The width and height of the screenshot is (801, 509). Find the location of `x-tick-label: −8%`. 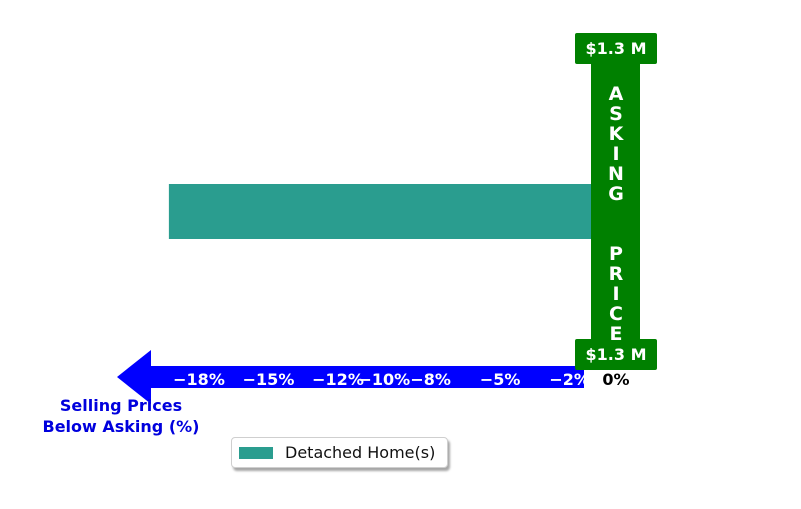

x-tick-label: −8% is located at coordinates (430, 379).